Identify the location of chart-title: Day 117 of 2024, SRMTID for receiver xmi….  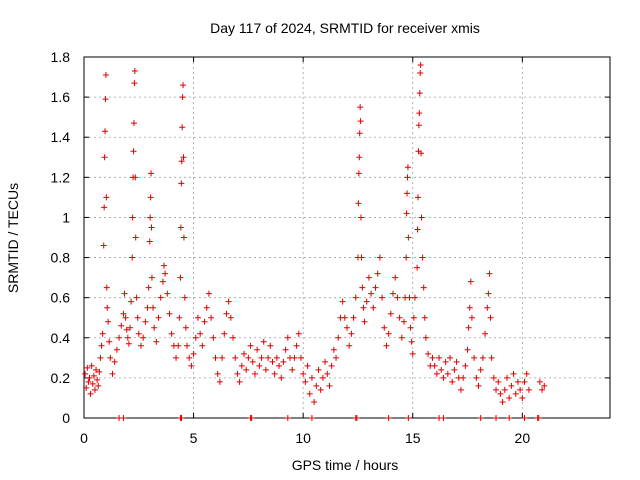
(345, 28).